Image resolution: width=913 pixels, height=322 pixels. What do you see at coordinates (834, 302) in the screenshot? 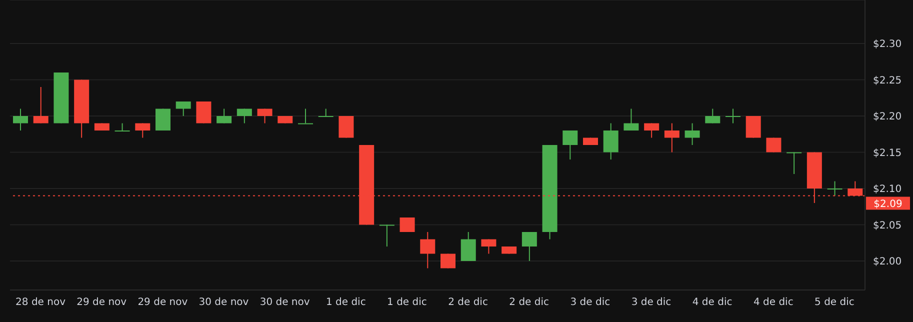
I see `x-tick-label: 5 de dic` at bounding box center [834, 302].